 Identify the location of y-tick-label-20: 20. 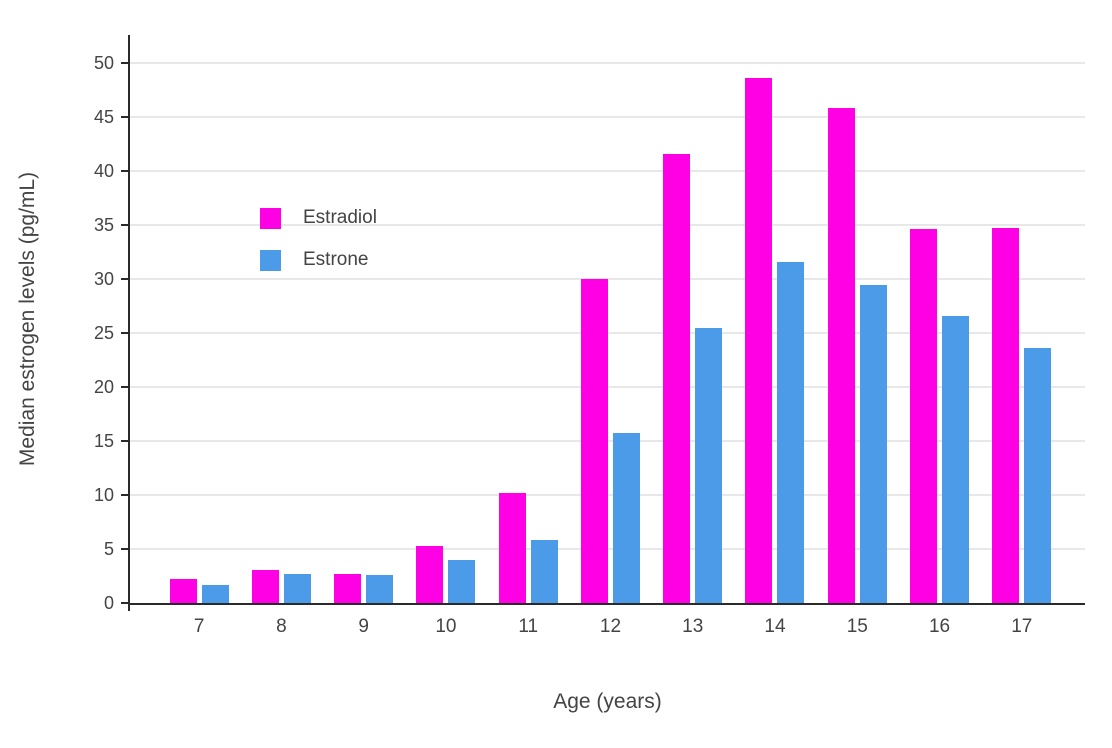
(103, 387).